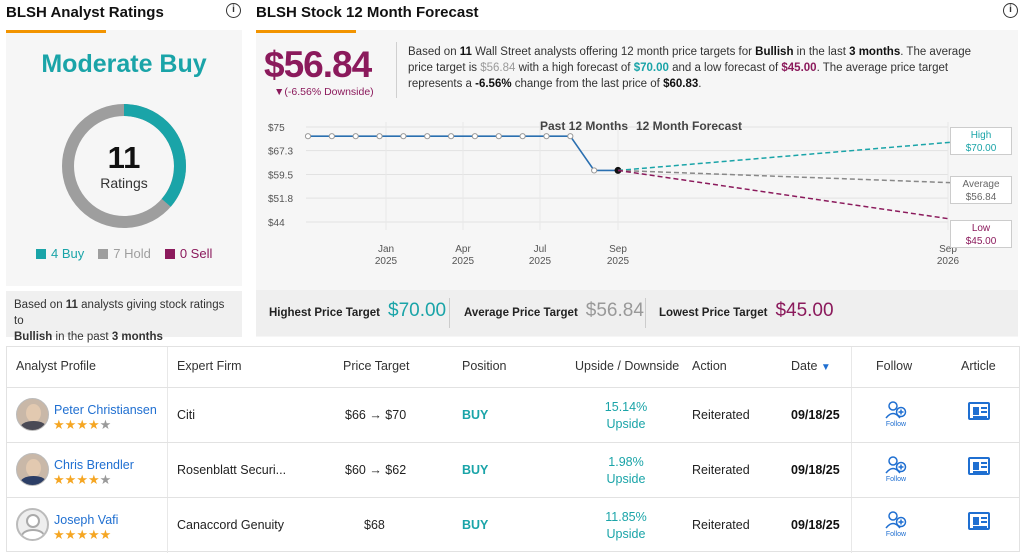  I want to click on ratings-card, so click(124, 158).